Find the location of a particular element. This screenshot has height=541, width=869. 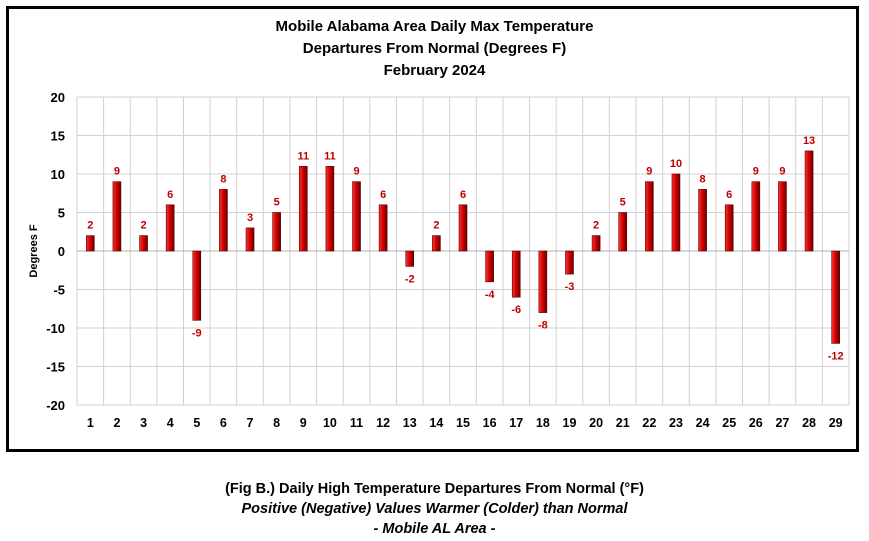

y-axis-label: Degrees F is located at coordinates (34, 250).